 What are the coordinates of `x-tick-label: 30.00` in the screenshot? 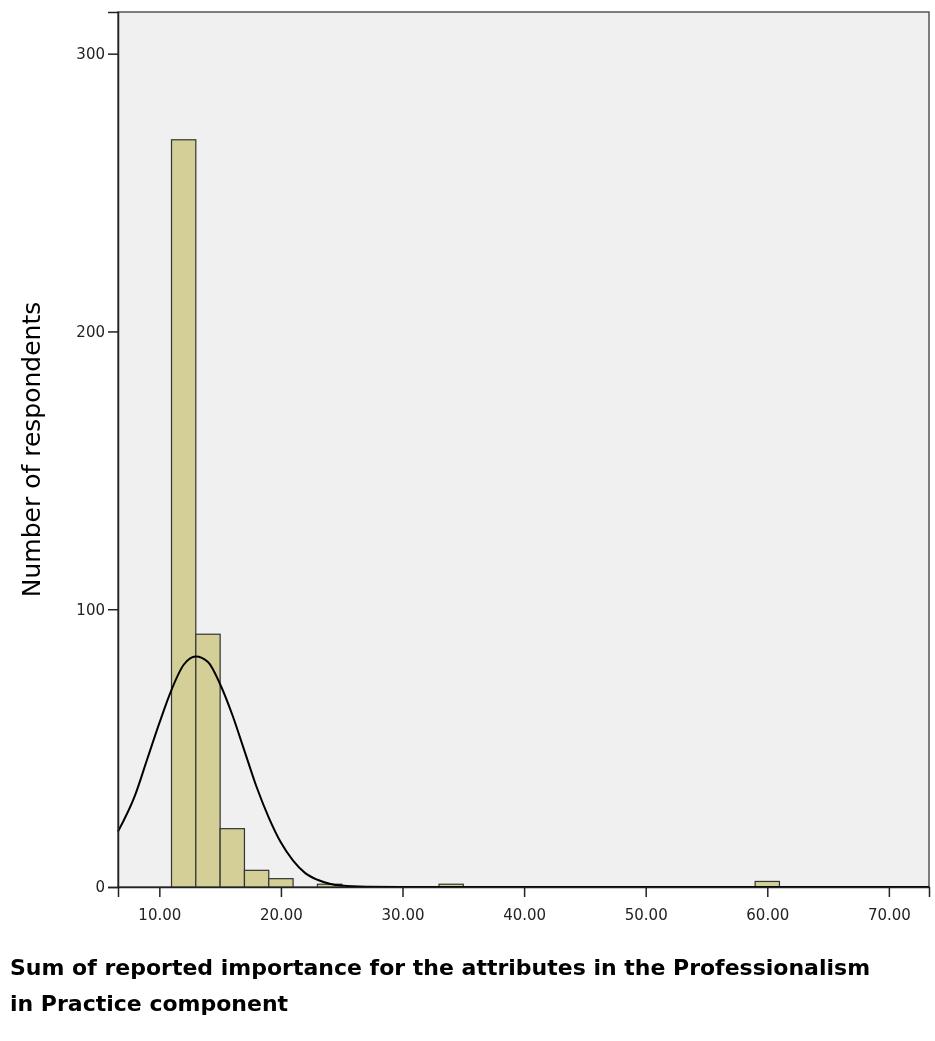 It's located at (403, 914).